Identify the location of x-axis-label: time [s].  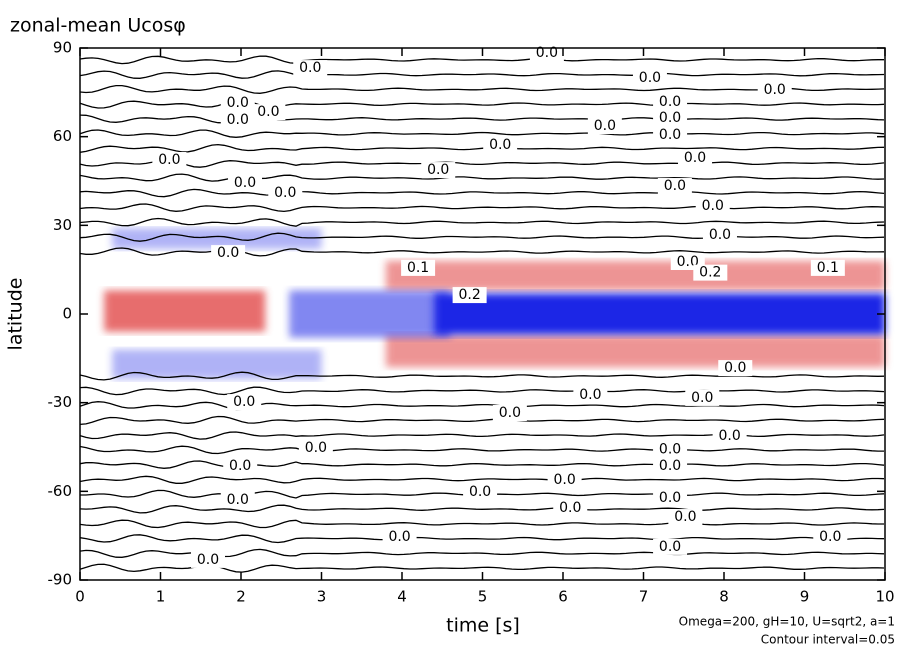
(483, 626).